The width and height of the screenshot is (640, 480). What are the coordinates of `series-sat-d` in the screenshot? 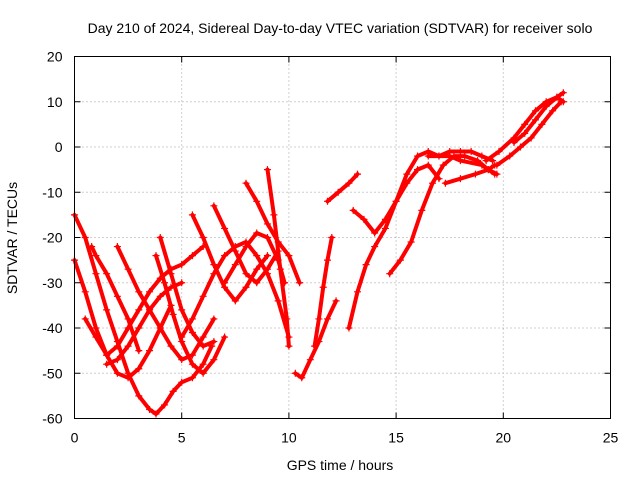 It's located at (115, 299).